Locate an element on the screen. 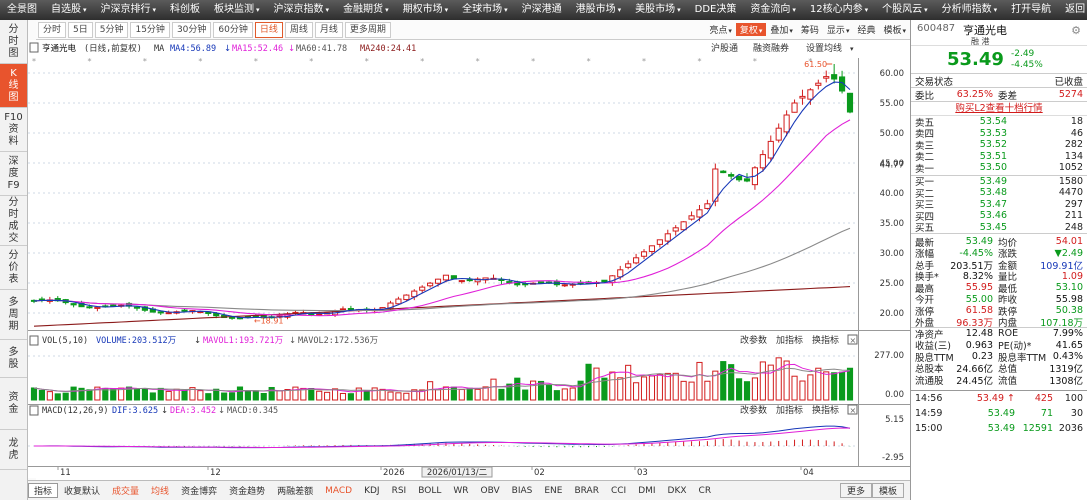  period-button: 30分钟 is located at coordinates (191, 29).